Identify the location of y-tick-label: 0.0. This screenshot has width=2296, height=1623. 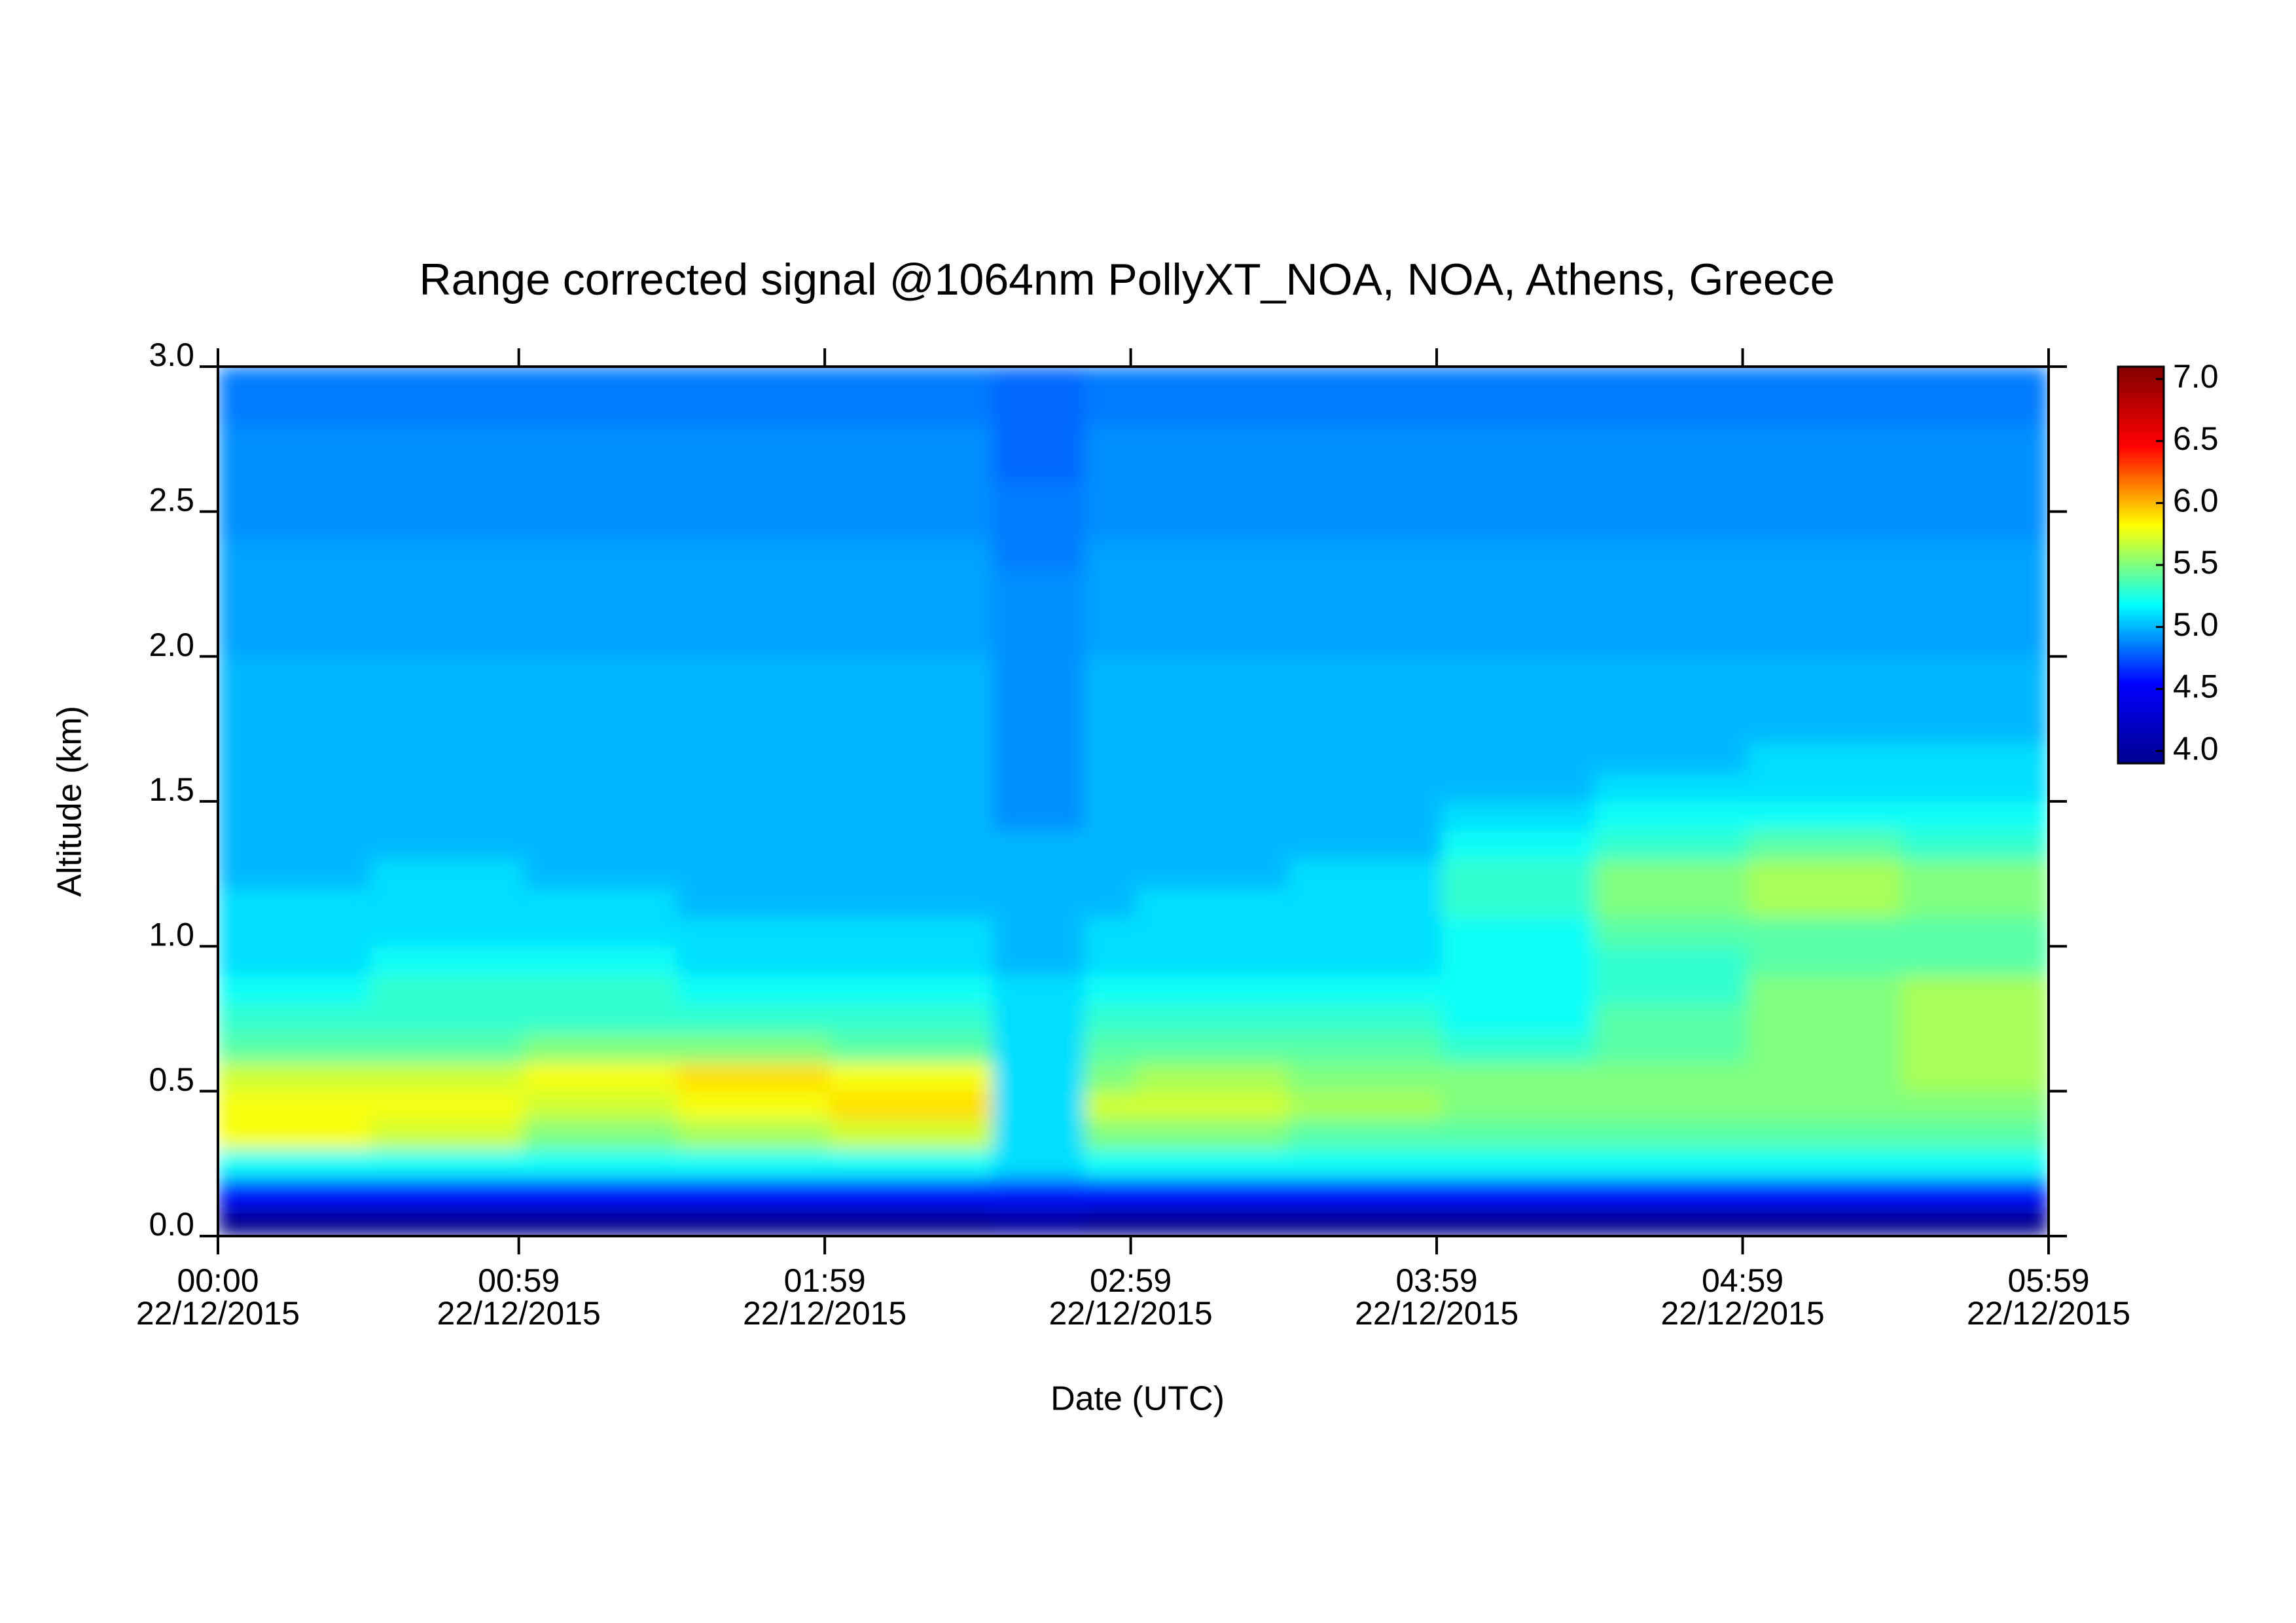
(171, 1224).